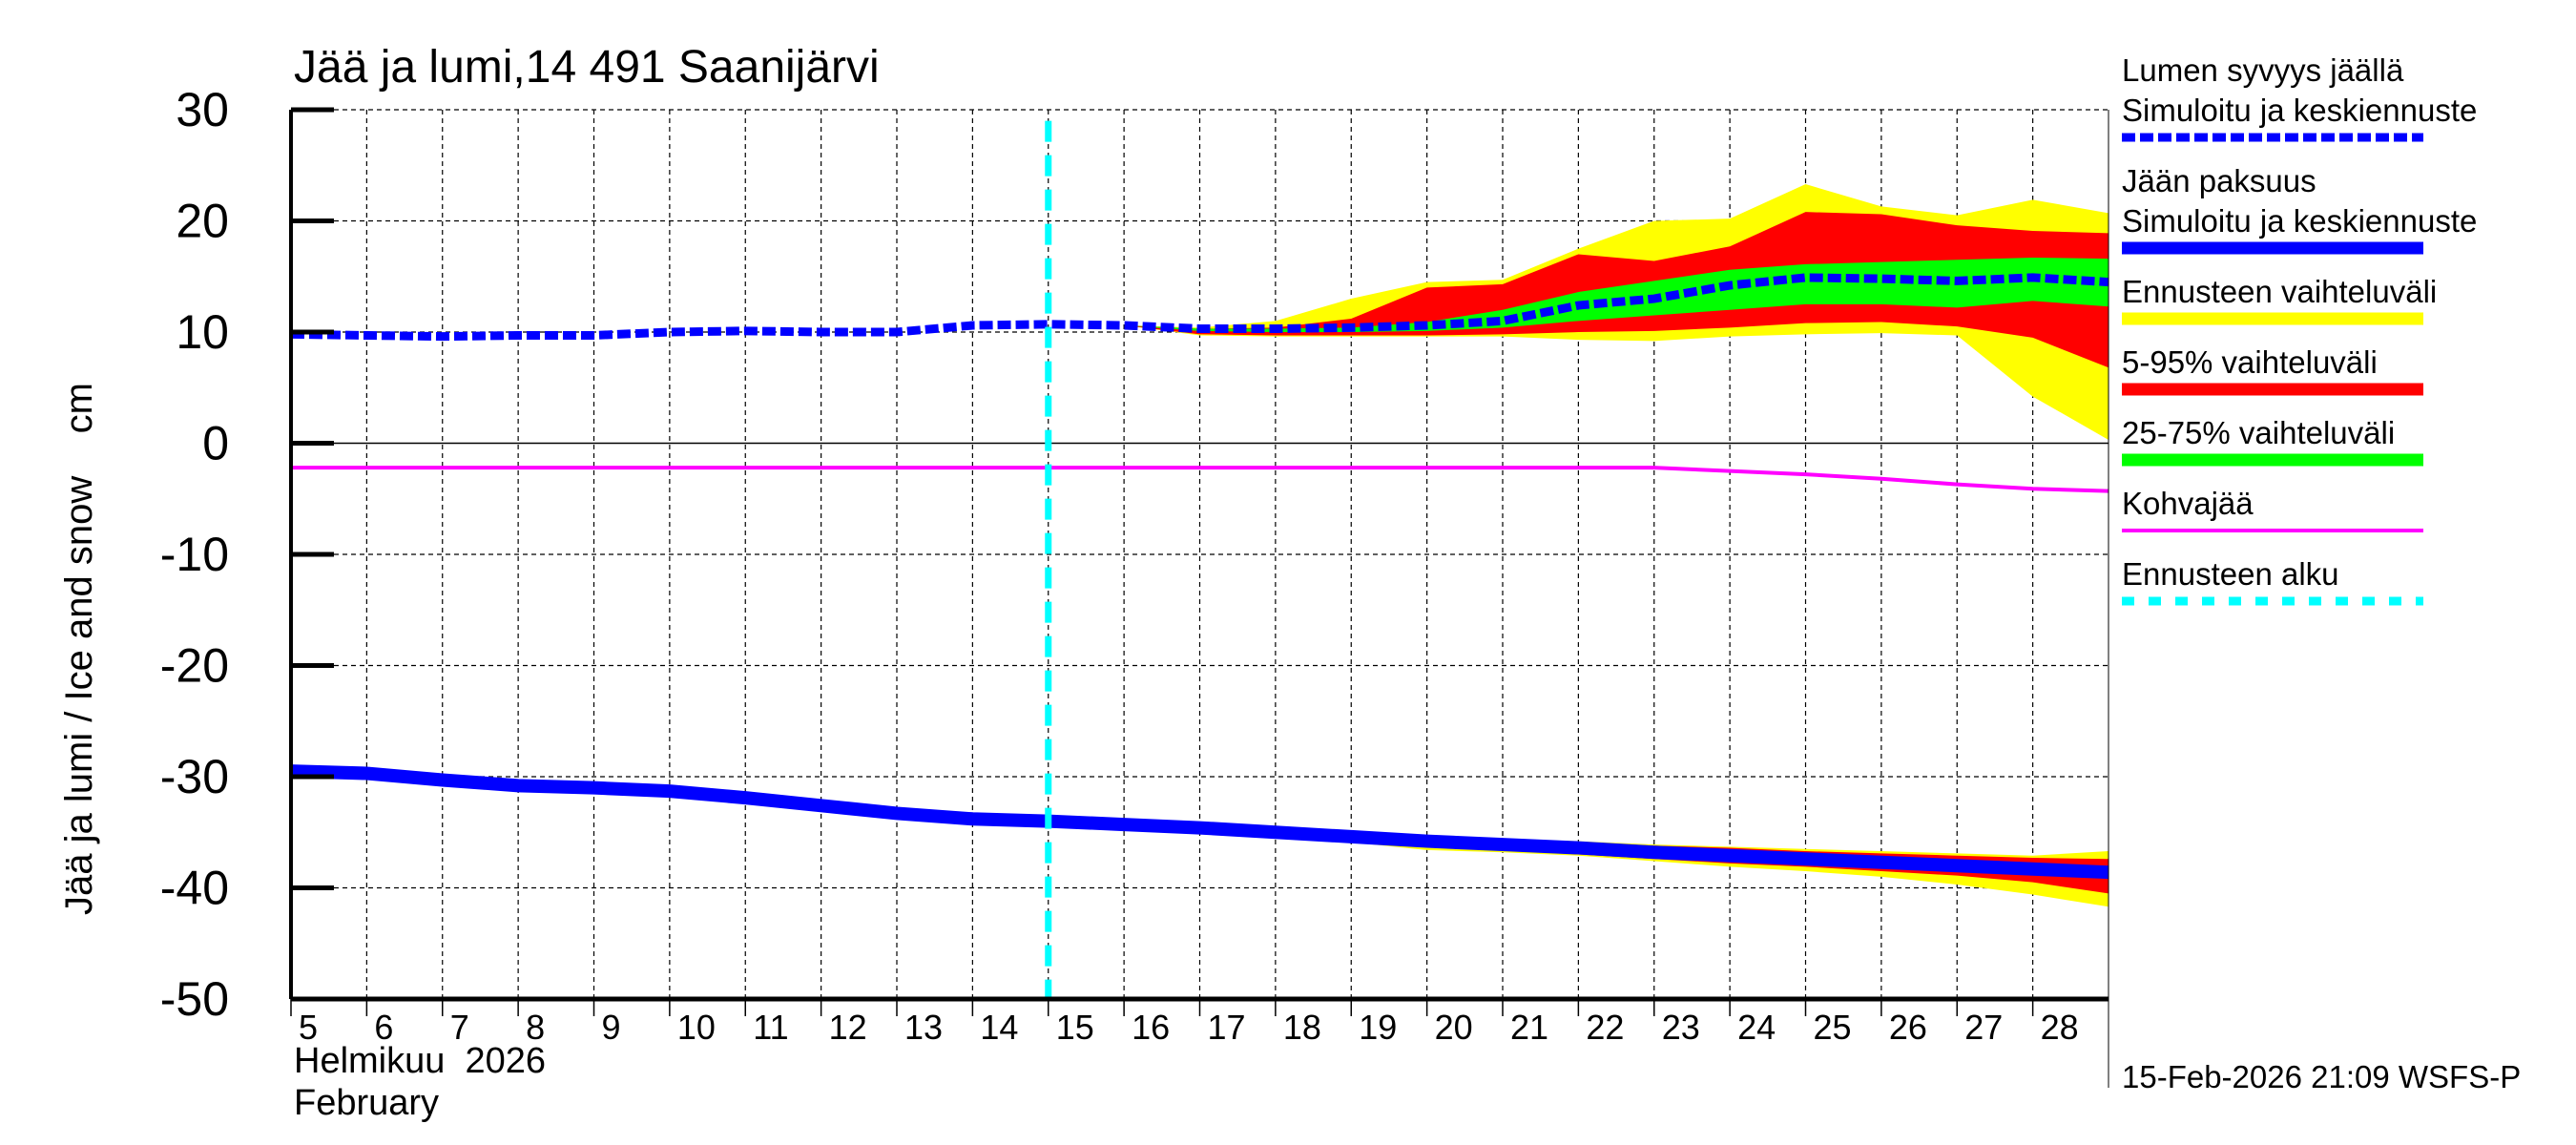 This screenshot has height=1145, width=2576. What do you see at coordinates (923, 1027) in the screenshot?
I see `x-tick-label: 13` at bounding box center [923, 1027].